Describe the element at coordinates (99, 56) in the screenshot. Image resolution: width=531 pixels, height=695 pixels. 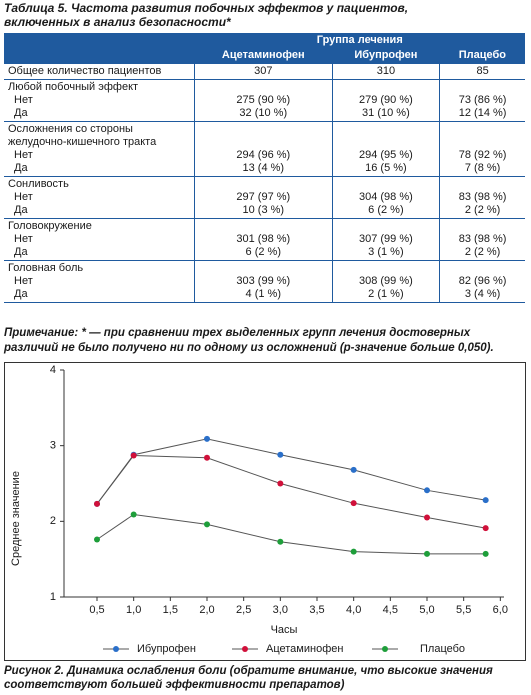
I see `header-blank` at that location.